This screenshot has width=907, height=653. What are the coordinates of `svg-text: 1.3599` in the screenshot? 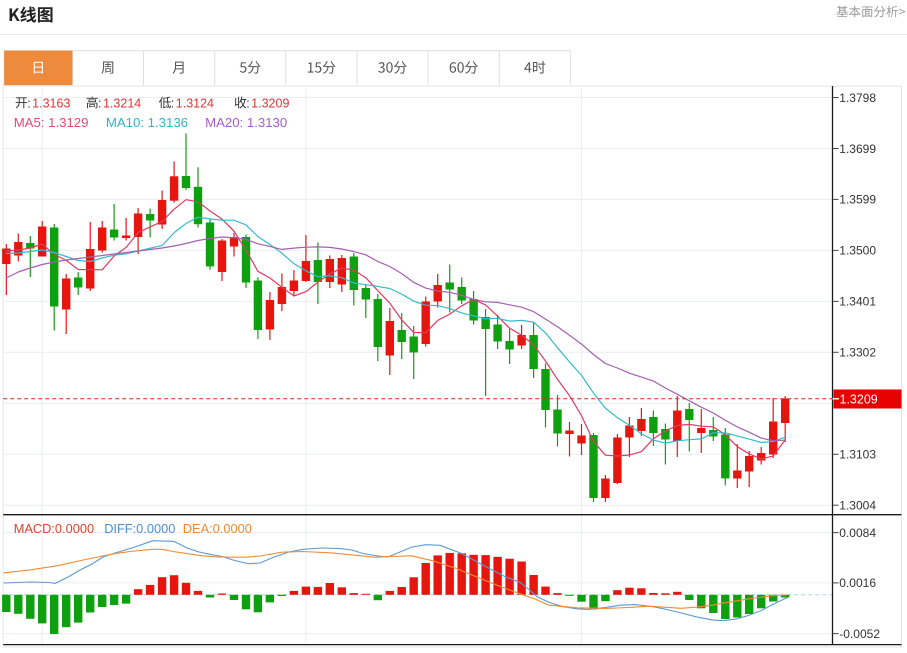 It's located at (857, 200).